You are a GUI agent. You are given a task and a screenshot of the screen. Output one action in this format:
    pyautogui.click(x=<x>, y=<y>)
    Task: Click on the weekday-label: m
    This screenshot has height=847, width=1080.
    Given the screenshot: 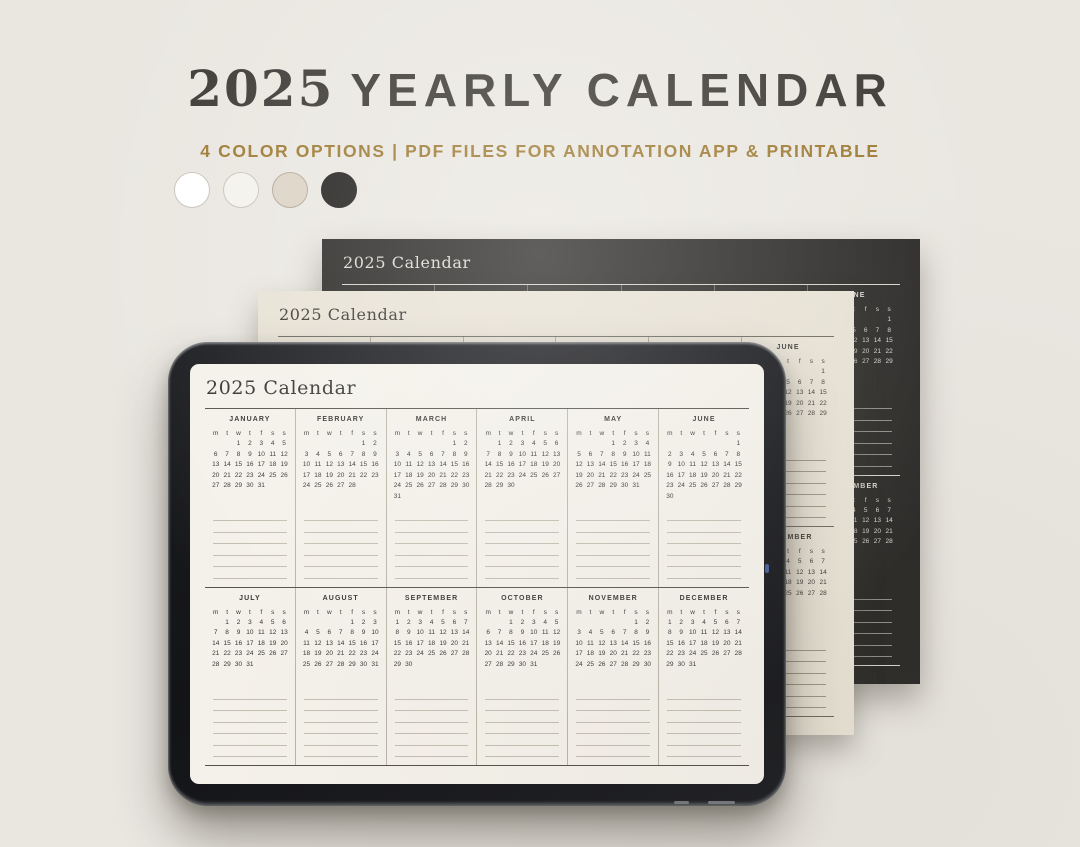 What is the action you would take?
    pyautogui.click(x=306, y=433)
    